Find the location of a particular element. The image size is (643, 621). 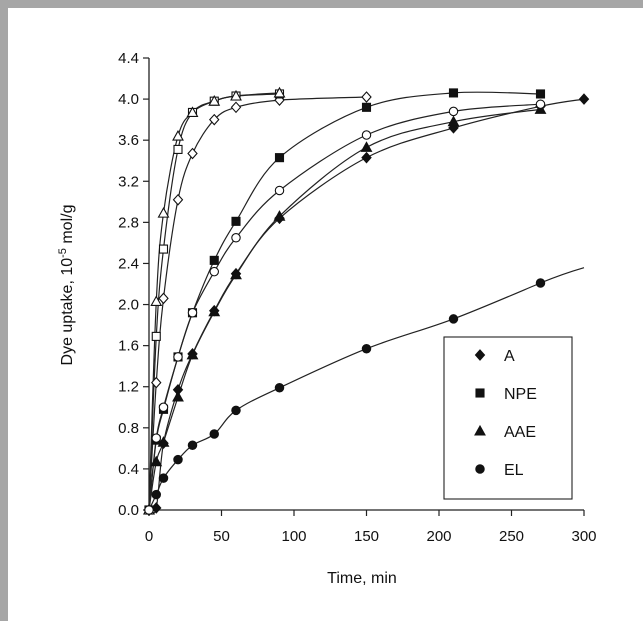

y-tick-label: 0.0 is located at coordinates (128, 510).